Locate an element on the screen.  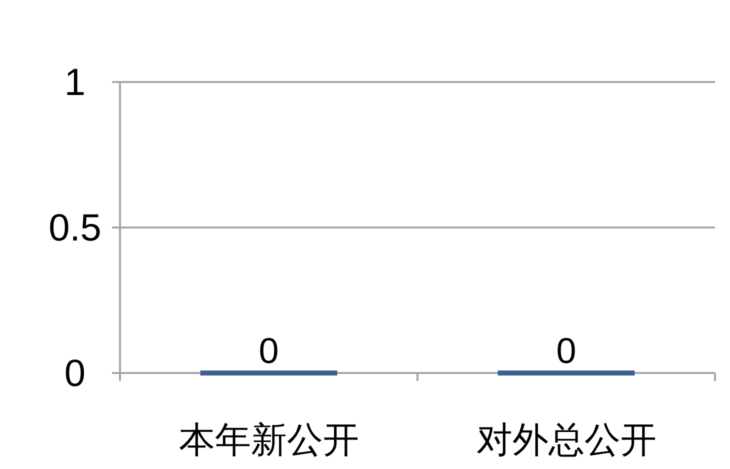
y-tick-label: 0 is located at coordinates (75, 374).